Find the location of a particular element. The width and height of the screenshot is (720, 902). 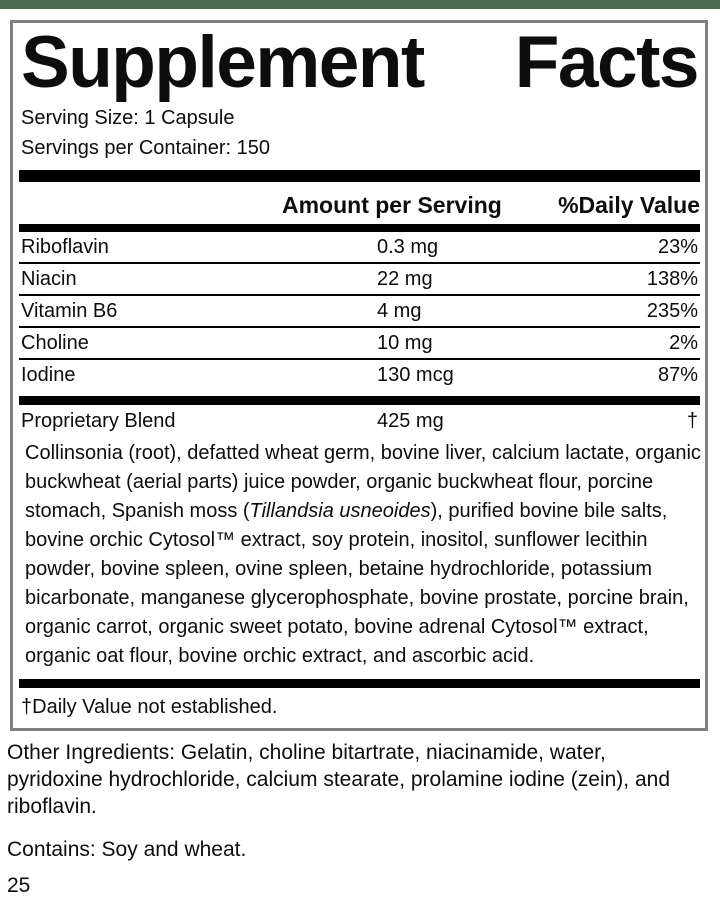

divider-above-blend is located at coordinates (359, 400).